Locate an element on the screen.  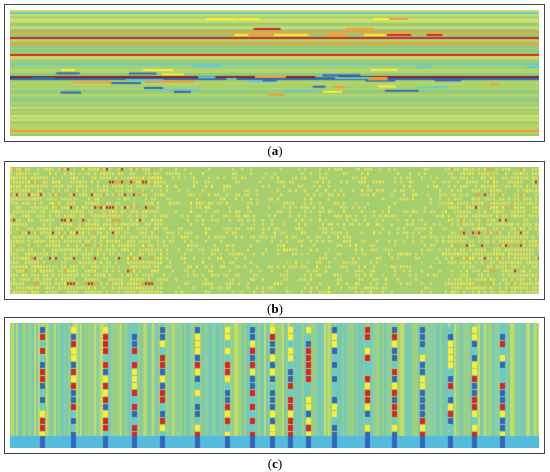
caption-b: (b) is located at coordinates (275, 308).